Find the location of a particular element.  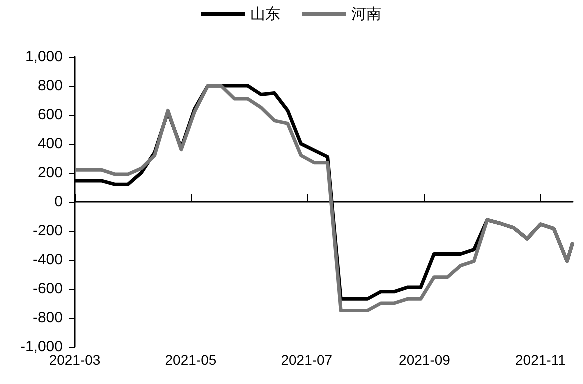

legend-label: 山东 is located at coordinates (265, 14).